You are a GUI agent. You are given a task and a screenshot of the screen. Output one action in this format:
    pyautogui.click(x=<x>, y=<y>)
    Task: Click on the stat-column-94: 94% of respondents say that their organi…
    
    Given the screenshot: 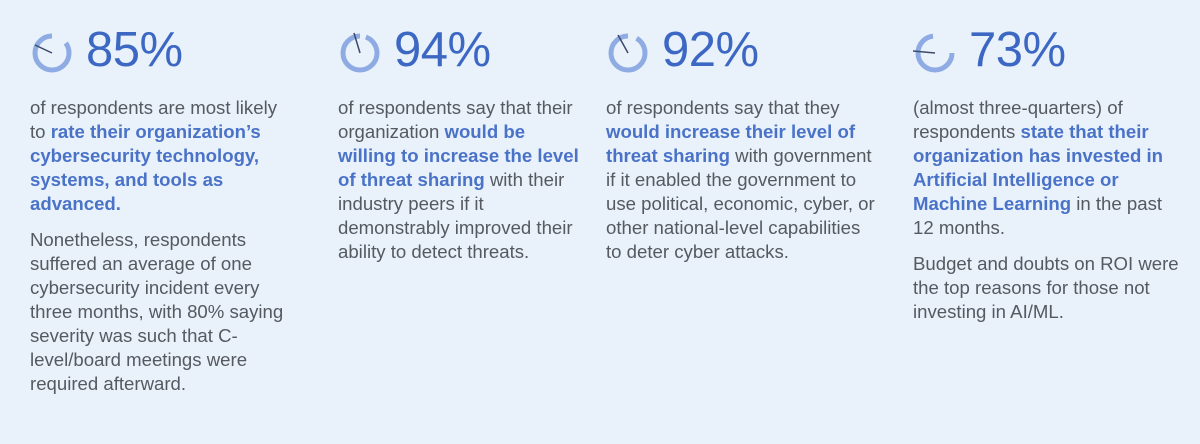 What is the action you would take?
    pyautogui.click(x=460, y=142)
    